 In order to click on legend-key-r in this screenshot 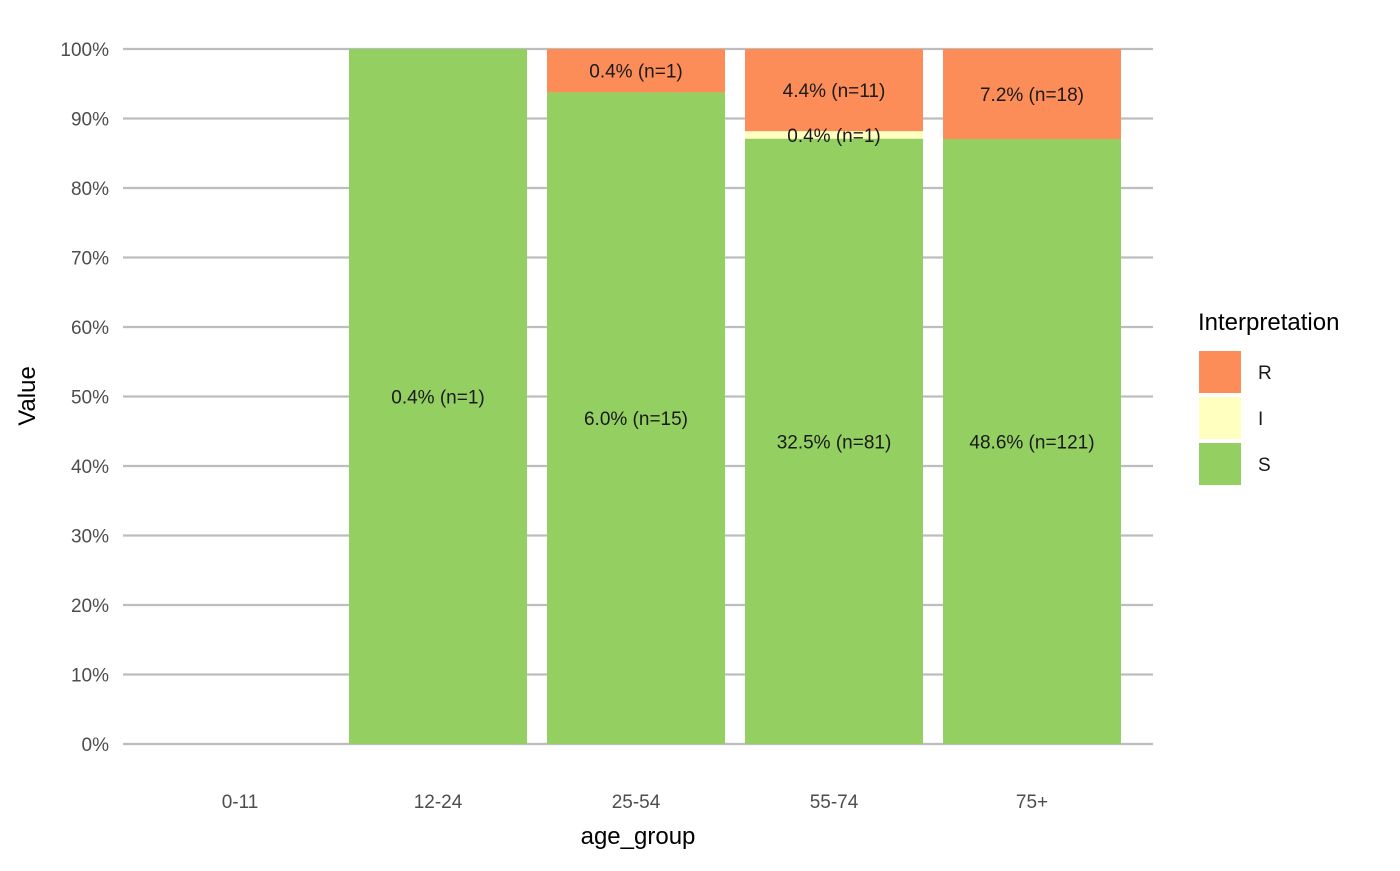, I will do `click(1220, 372)`.